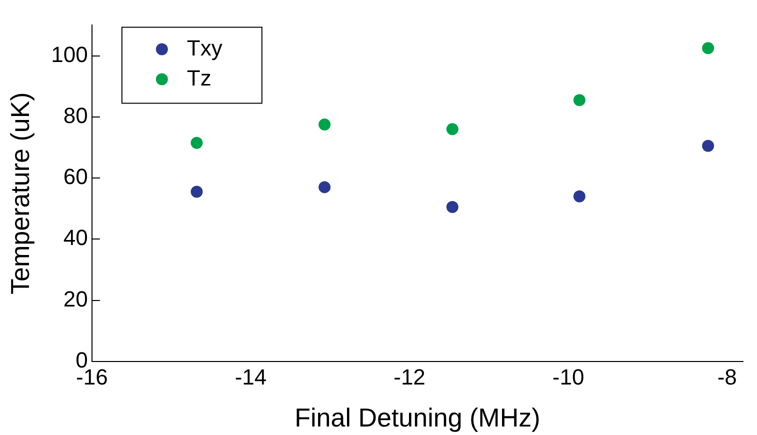 The image size is (757, 435). Describe the element at coordinates (19, 193) in the screenshot. I see `y-axis-title: Temperature (uK)` at that location.